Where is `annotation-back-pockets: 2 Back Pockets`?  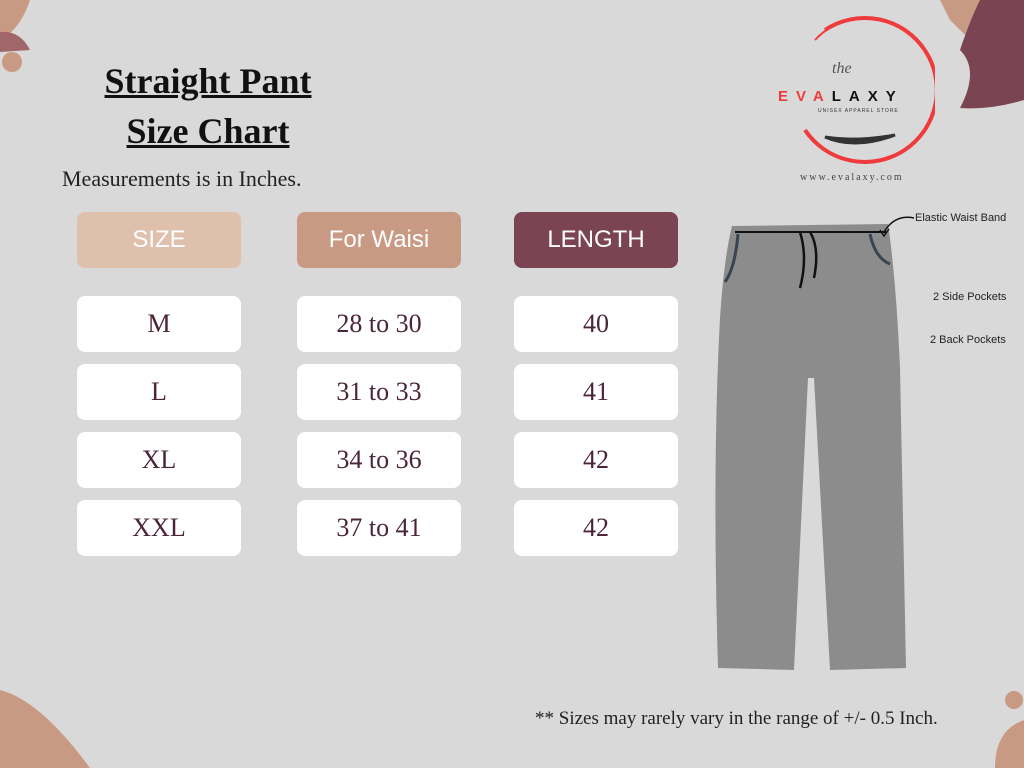 annotation-back-pockets: 2 Back Pockets is located at coordinates (968, 340).